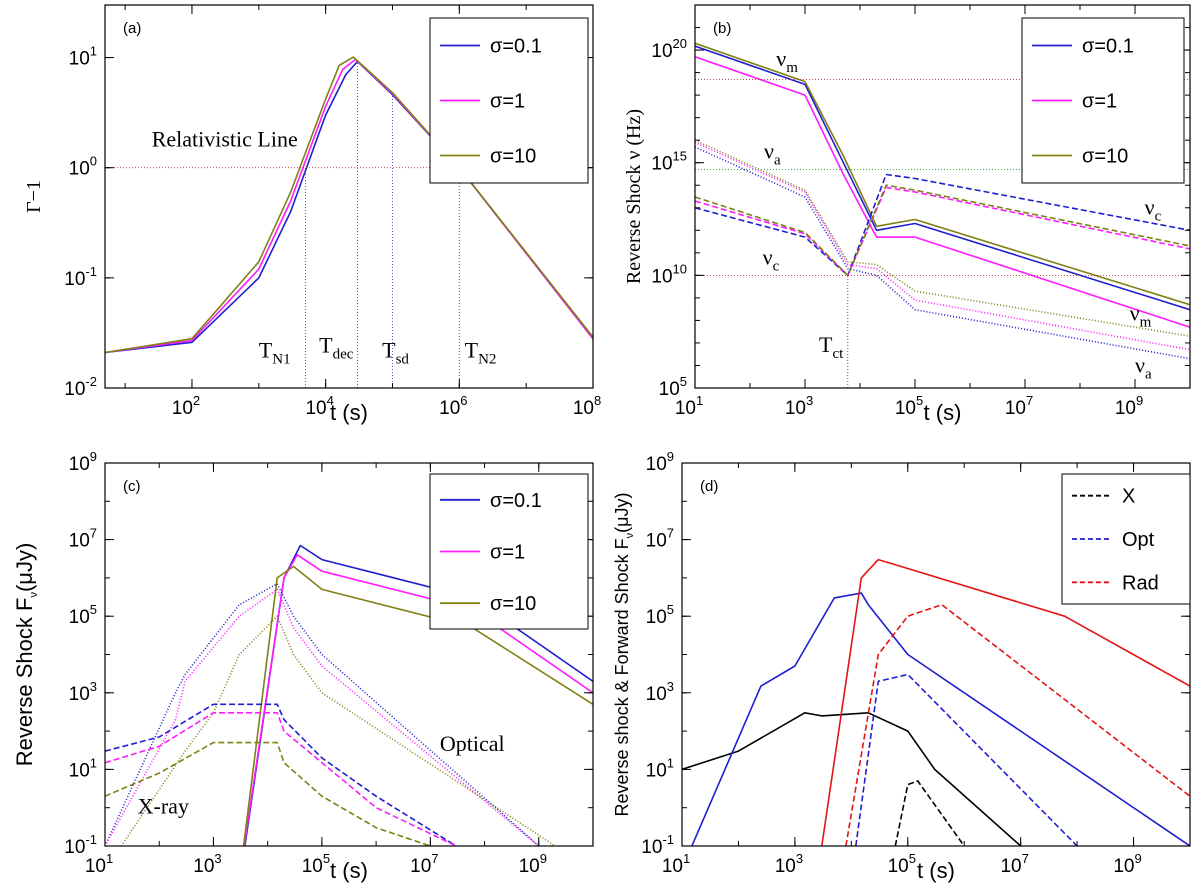 Image resolution: width=1200 pixels, height=892 pixels. I want to click on x-tick-label: 10⁶, so click(453, 406).